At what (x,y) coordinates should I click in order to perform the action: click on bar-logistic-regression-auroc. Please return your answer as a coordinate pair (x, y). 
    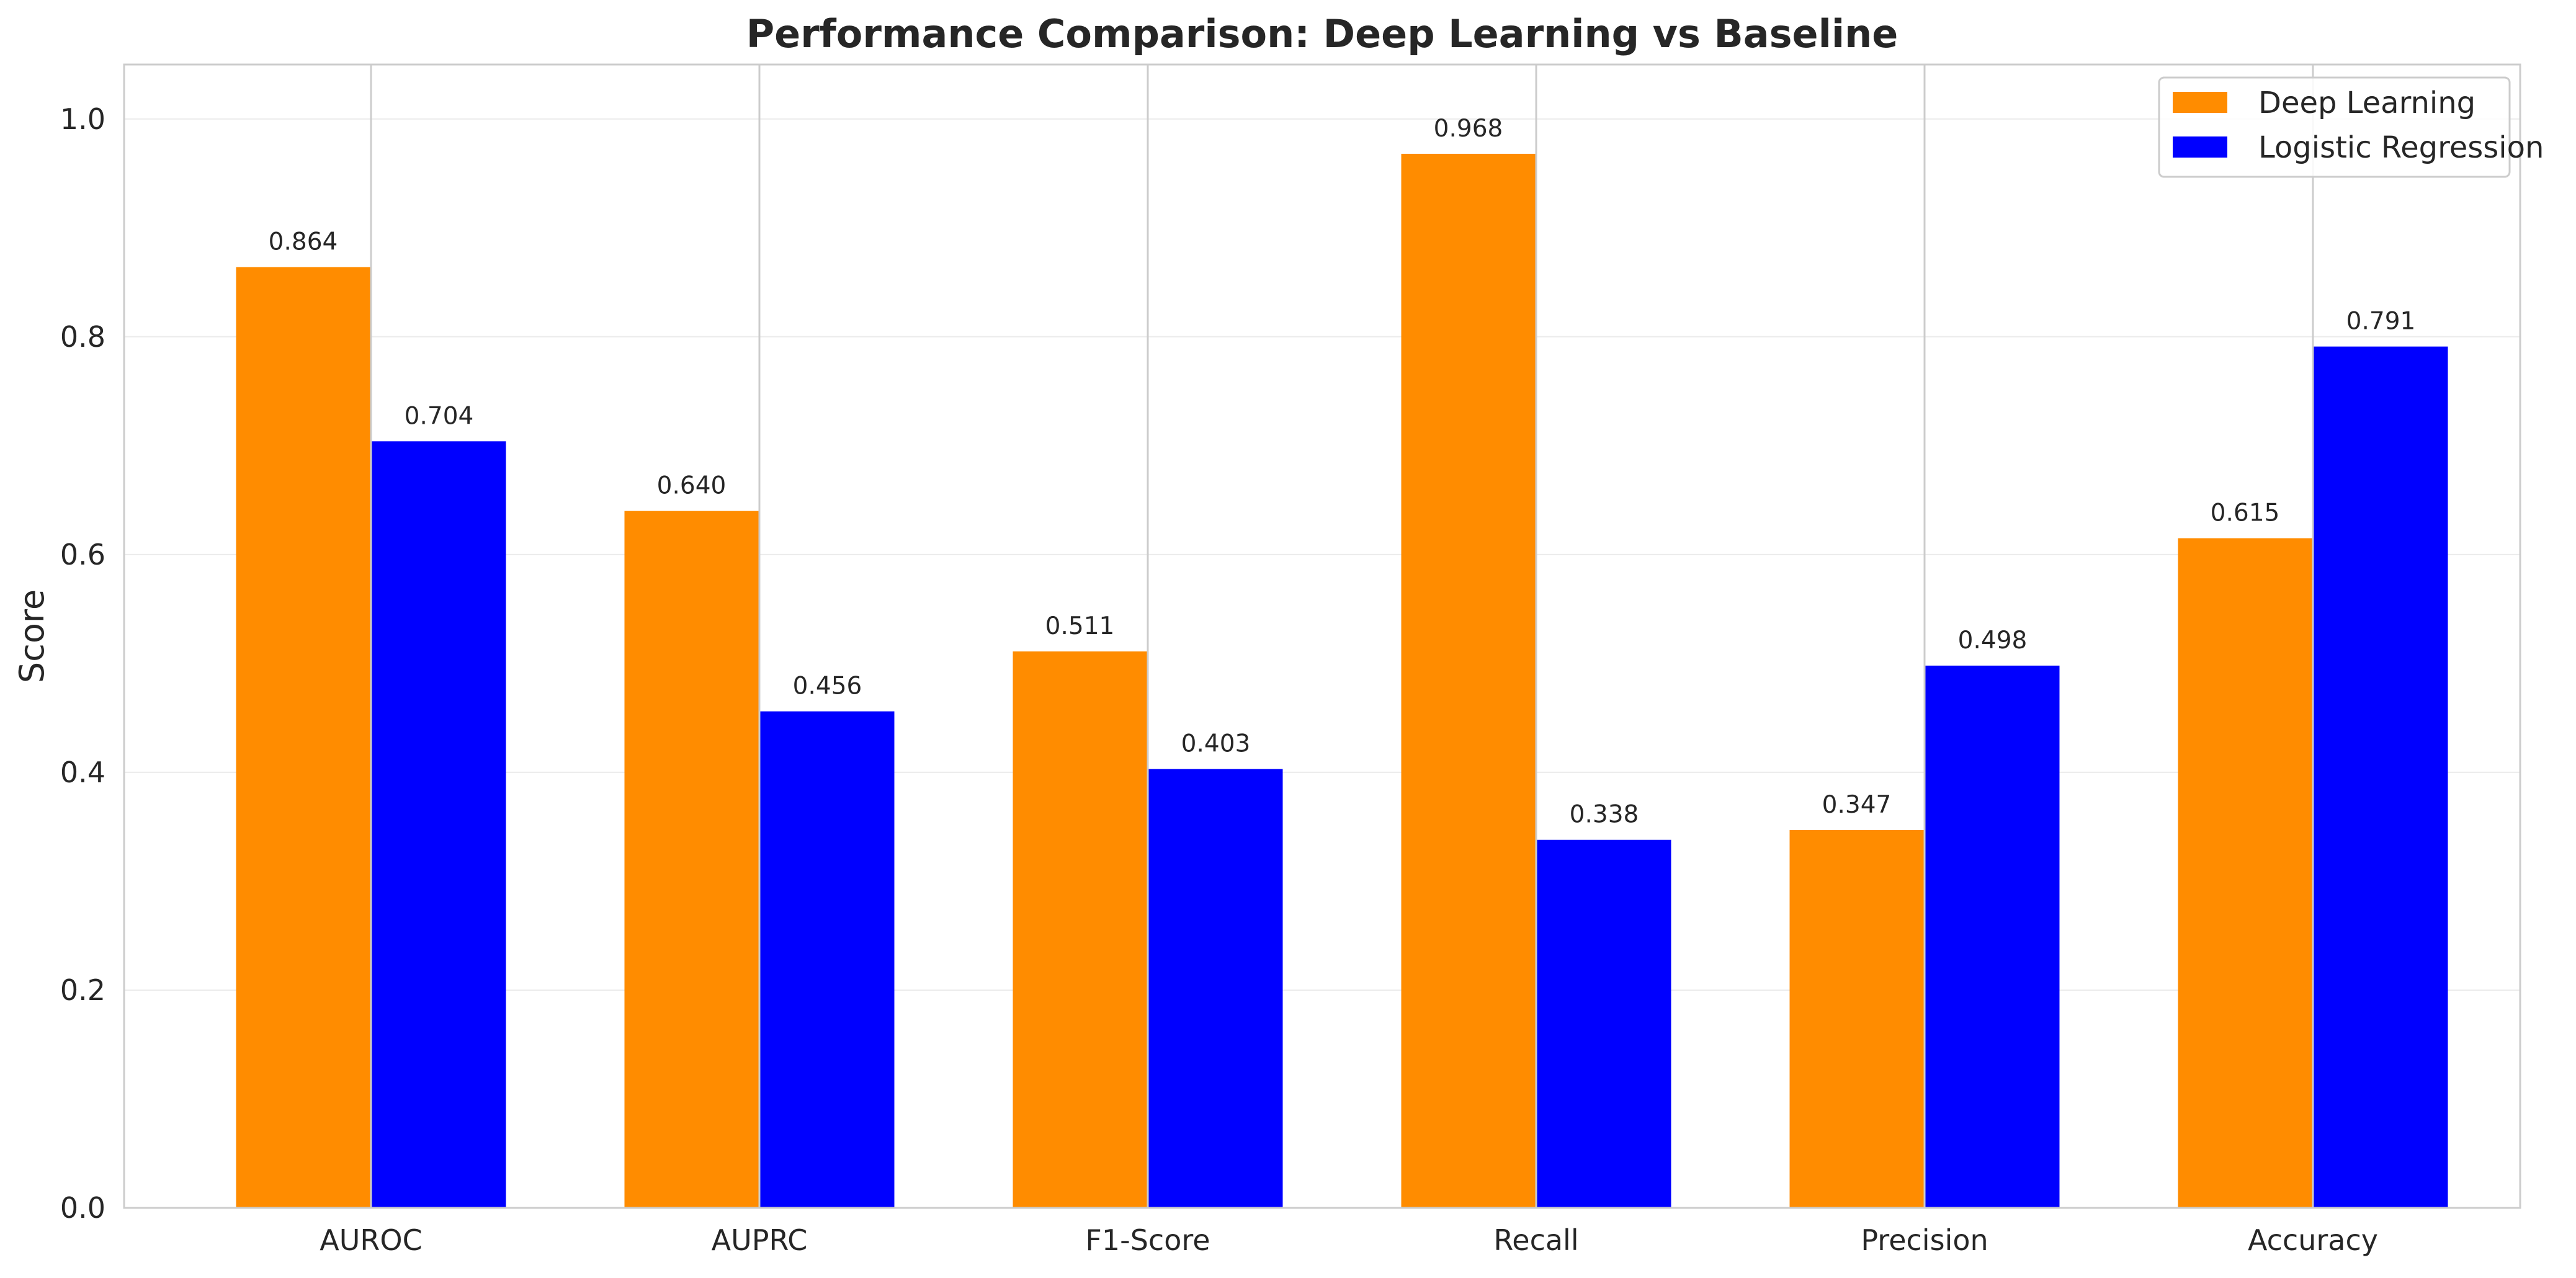
    Looking at the image, I should click on (439, 824).